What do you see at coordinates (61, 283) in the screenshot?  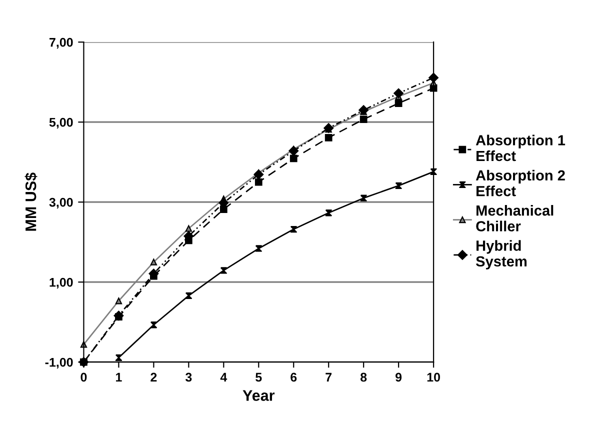 I see `y-tick-label: 1,00` at bounding box center [61, 283].